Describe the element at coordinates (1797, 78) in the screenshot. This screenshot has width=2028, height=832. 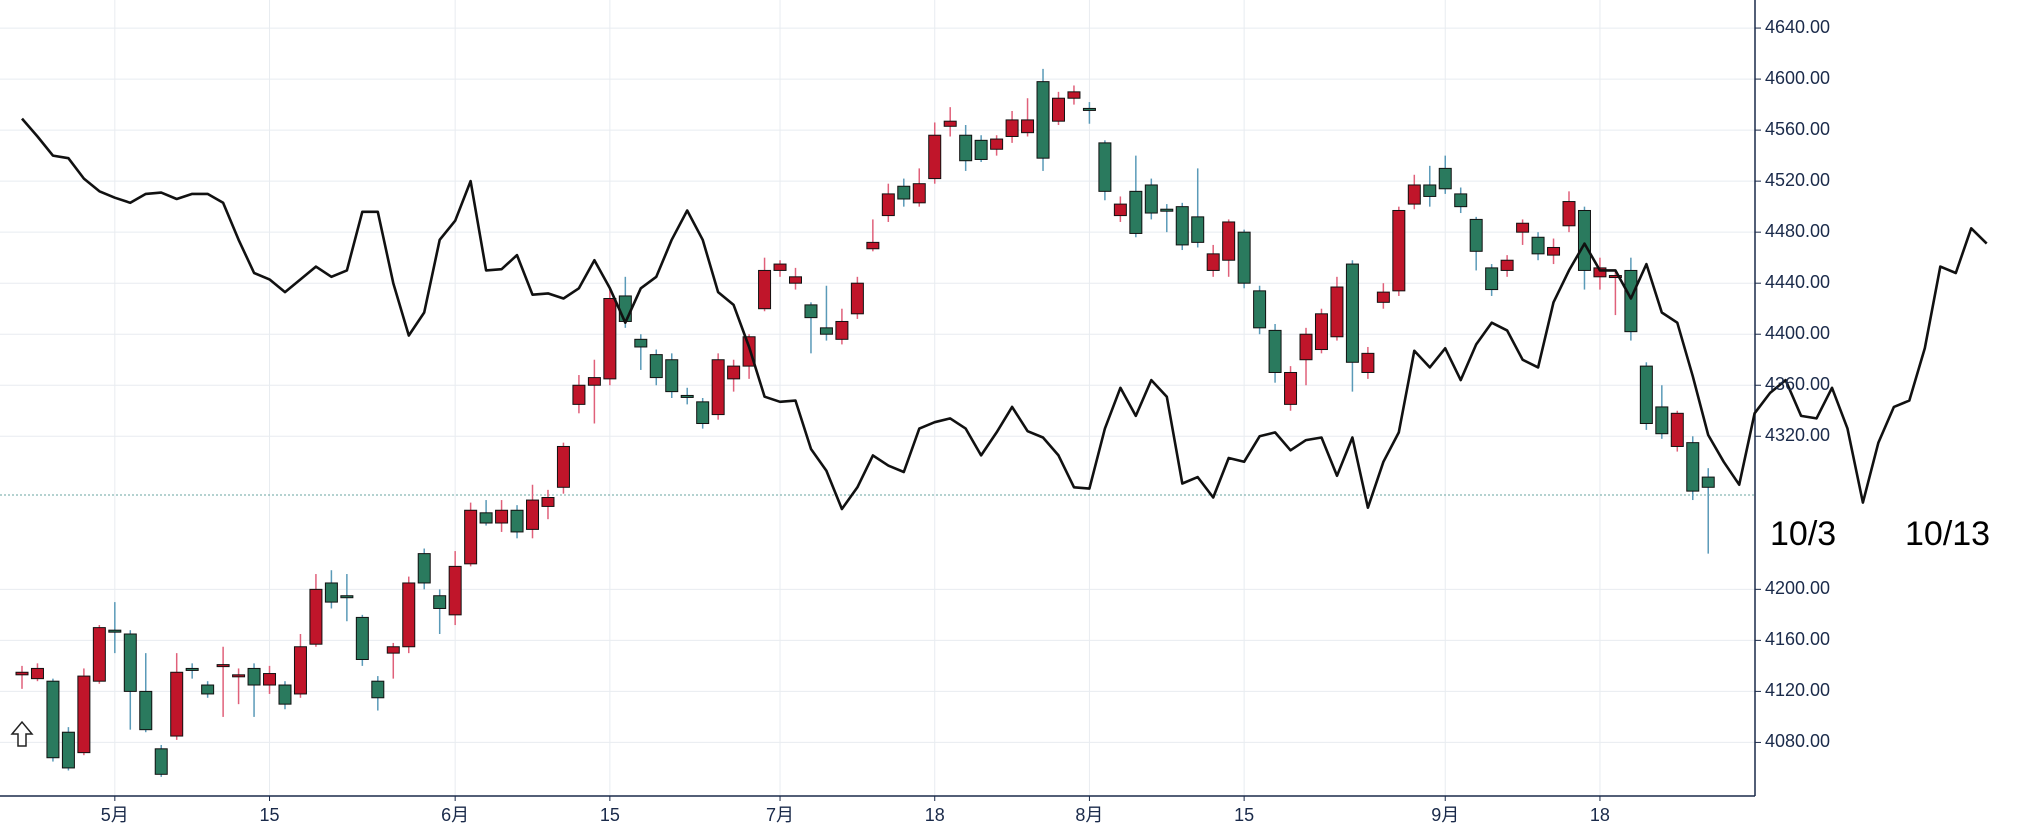
I see `y-tick-label: 4600.00` at that location.